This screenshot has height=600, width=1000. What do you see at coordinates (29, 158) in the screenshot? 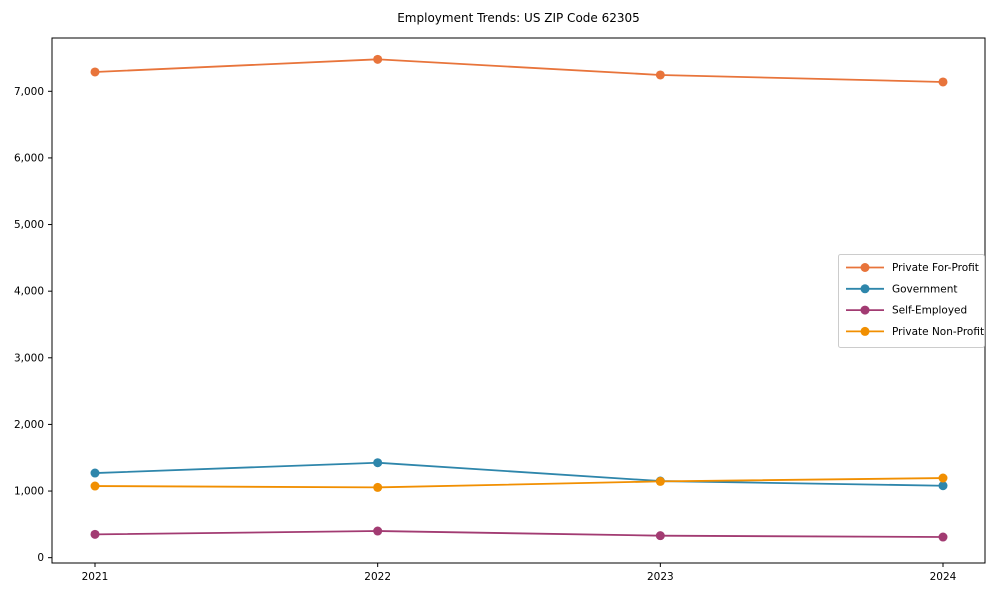
I see `y-tick-label: 6,000` at bounding box center [29, 158].